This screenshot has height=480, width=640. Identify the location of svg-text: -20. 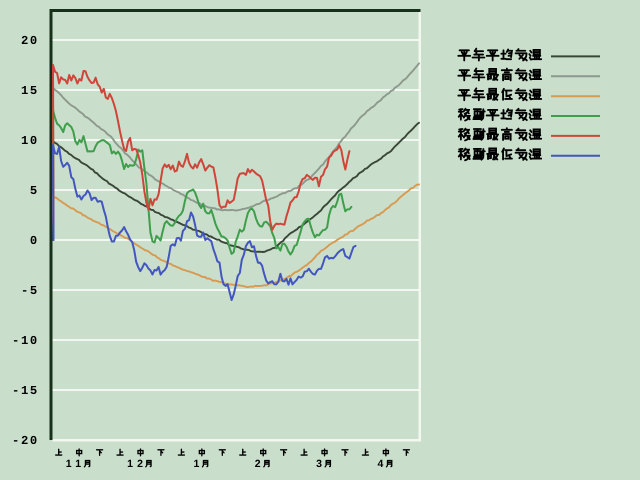
(25, 441).